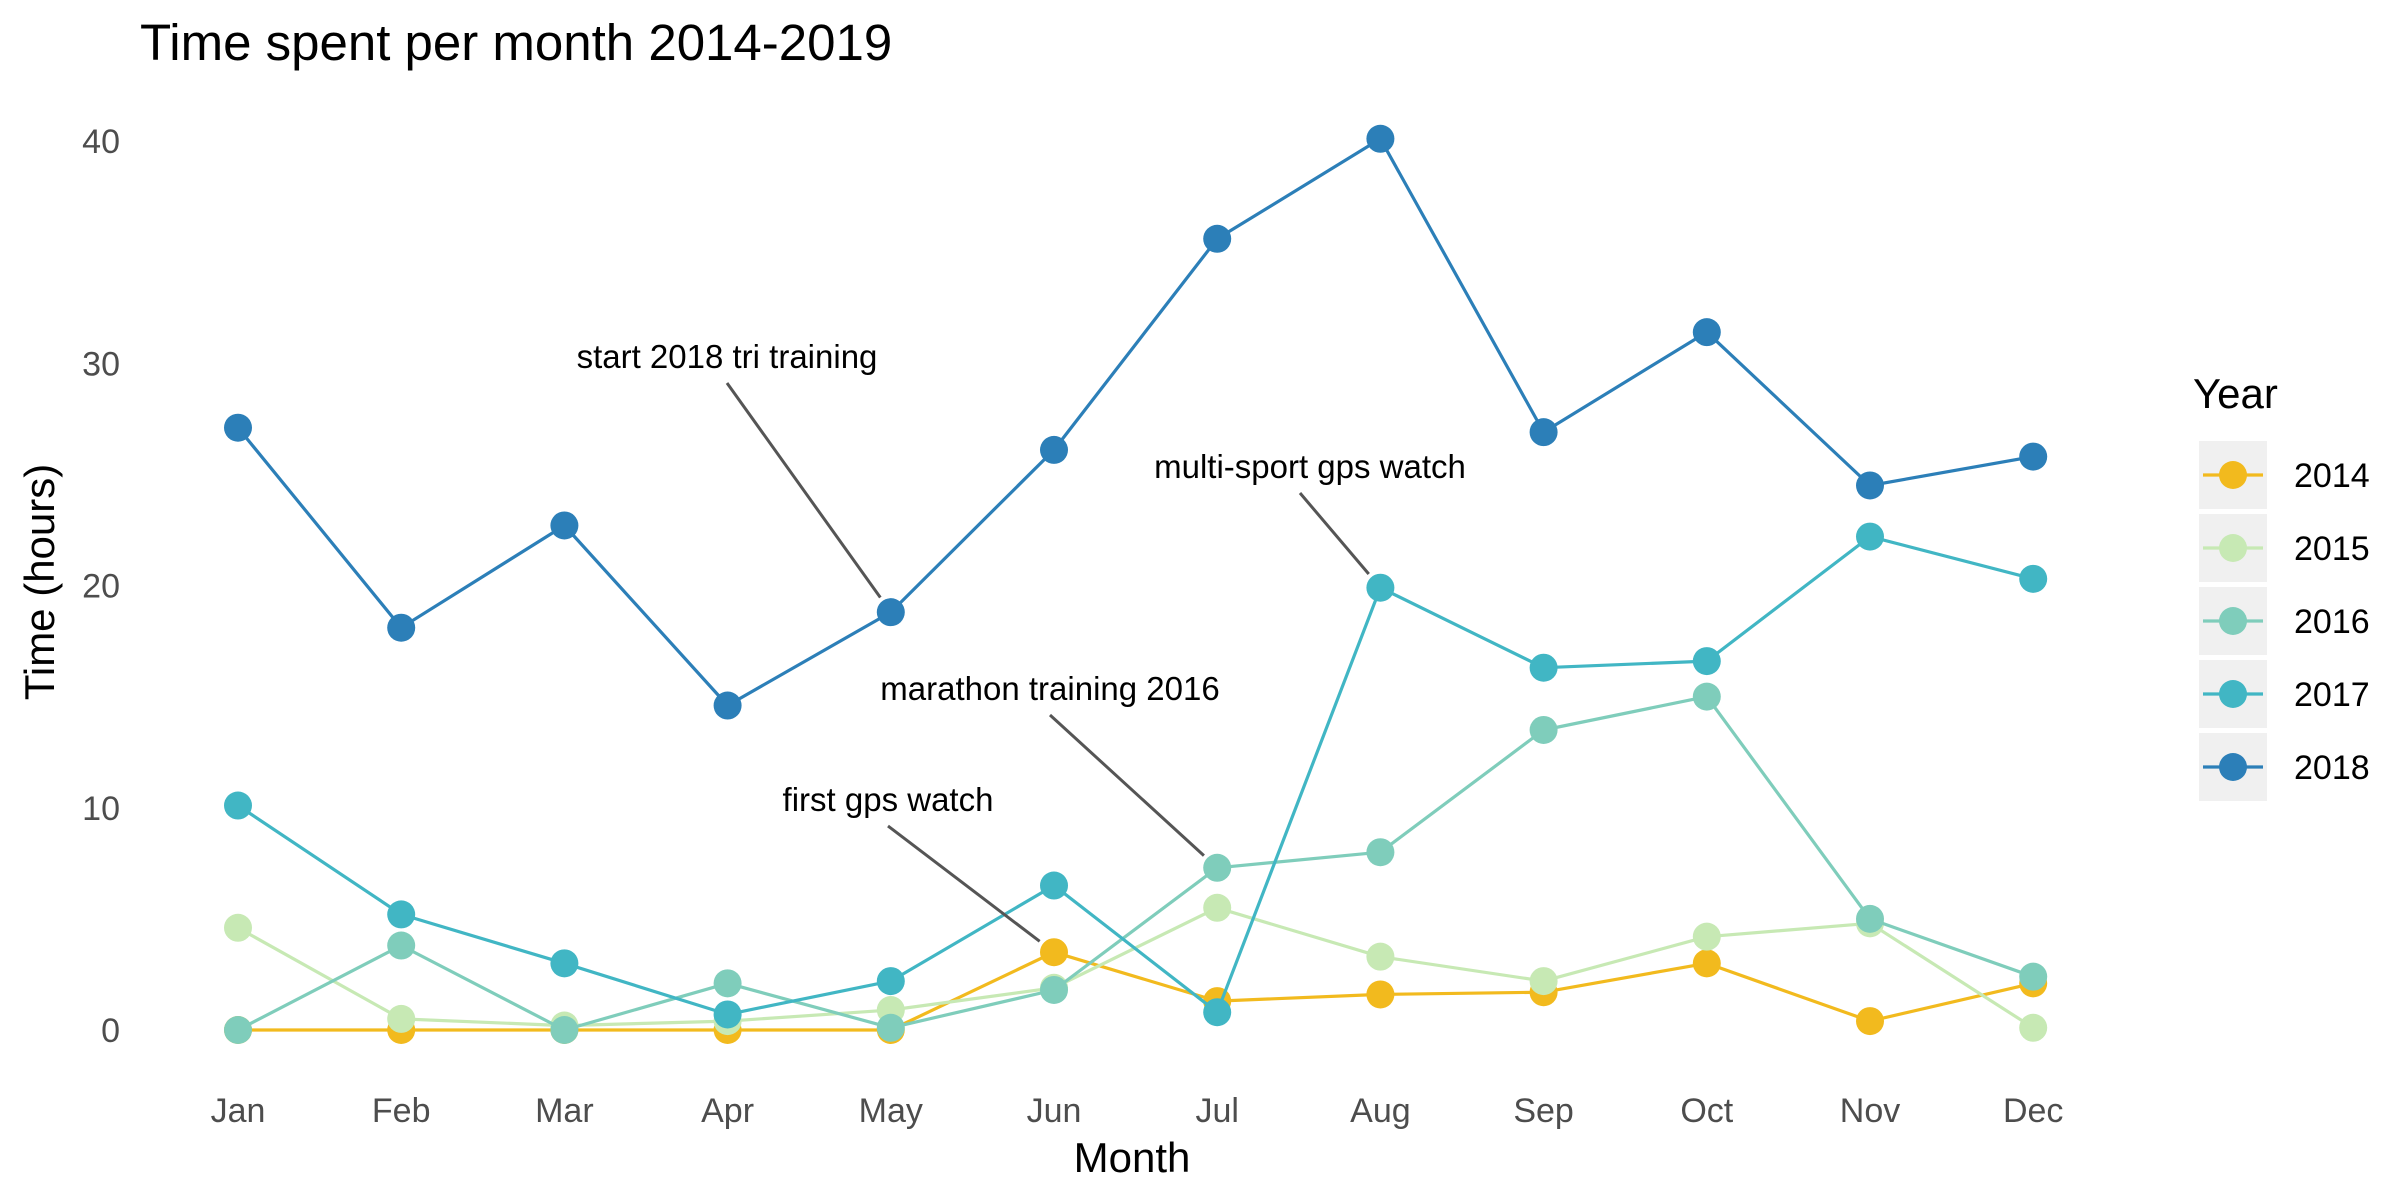 The height and width of the screenshot is (1200, 2400). What do you see at coordinates (101, 364) in the screenshot?
I see `y-tick-label: 30` at bounding box center [101, 364].